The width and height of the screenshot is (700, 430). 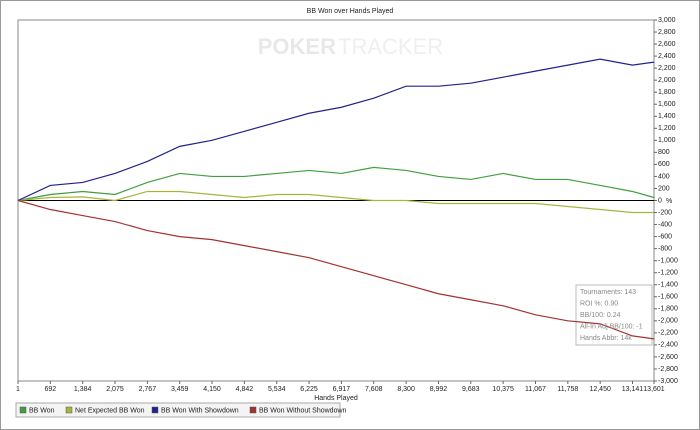 What do you see at coordinates (180, 389) in the screenshot?
I see `x-tick-label: 3,459` at bounding box center [180, 389].